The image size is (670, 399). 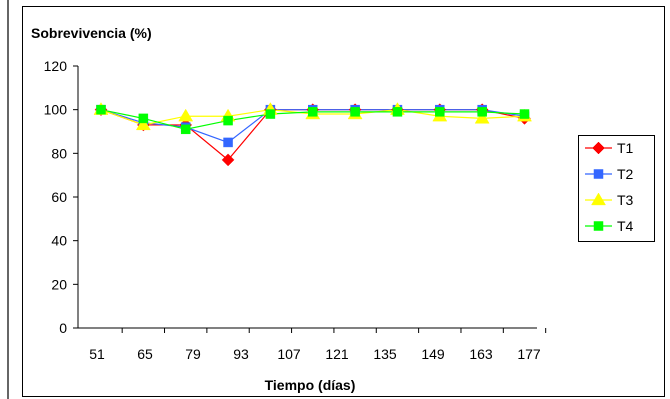 What do you see at coordinates (228, 160) in the screenshot?
I see `data-point-t1` at bounding box center [228, 160].